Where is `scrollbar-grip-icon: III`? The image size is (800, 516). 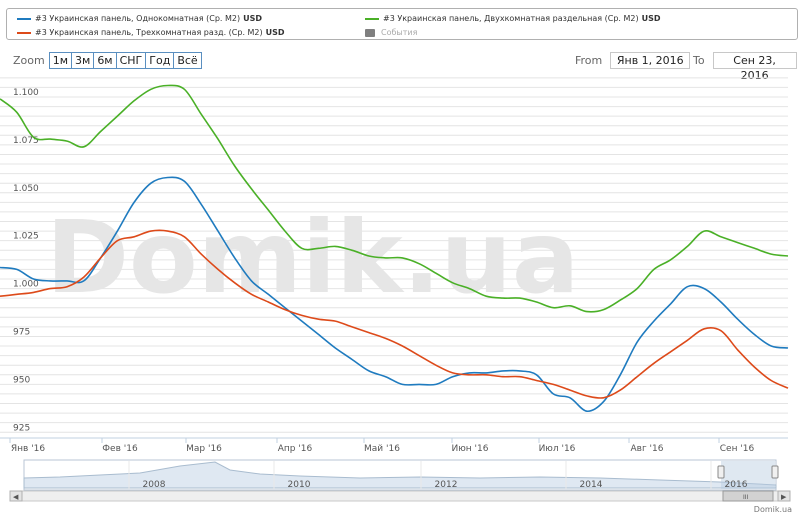 scrollbar-grip-icon: III is located at coordinates (746, 497).